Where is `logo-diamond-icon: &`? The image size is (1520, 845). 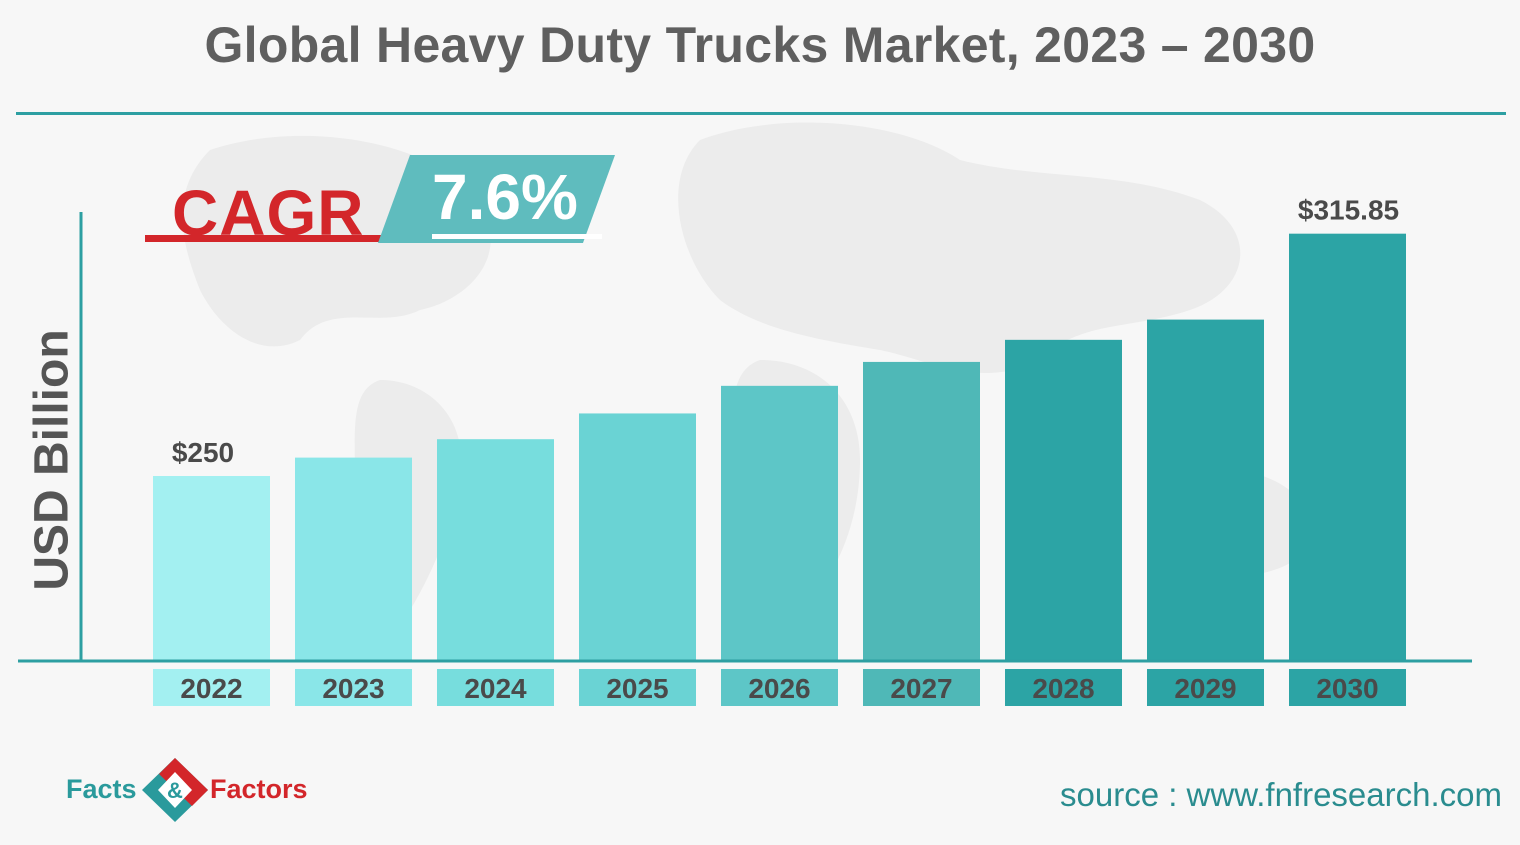
logo-diamond-icon: & is located at coordinates (175, 790).